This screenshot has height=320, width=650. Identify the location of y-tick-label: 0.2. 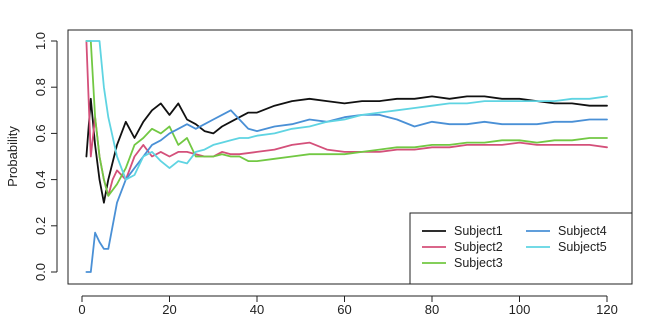
(40, 226).